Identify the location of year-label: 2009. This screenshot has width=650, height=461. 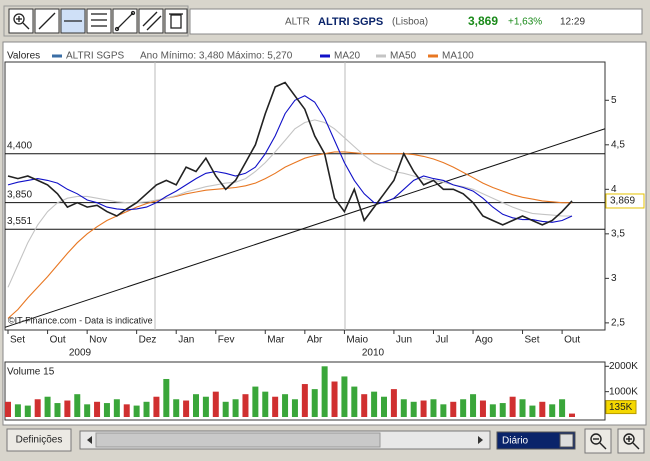
(80, 353).